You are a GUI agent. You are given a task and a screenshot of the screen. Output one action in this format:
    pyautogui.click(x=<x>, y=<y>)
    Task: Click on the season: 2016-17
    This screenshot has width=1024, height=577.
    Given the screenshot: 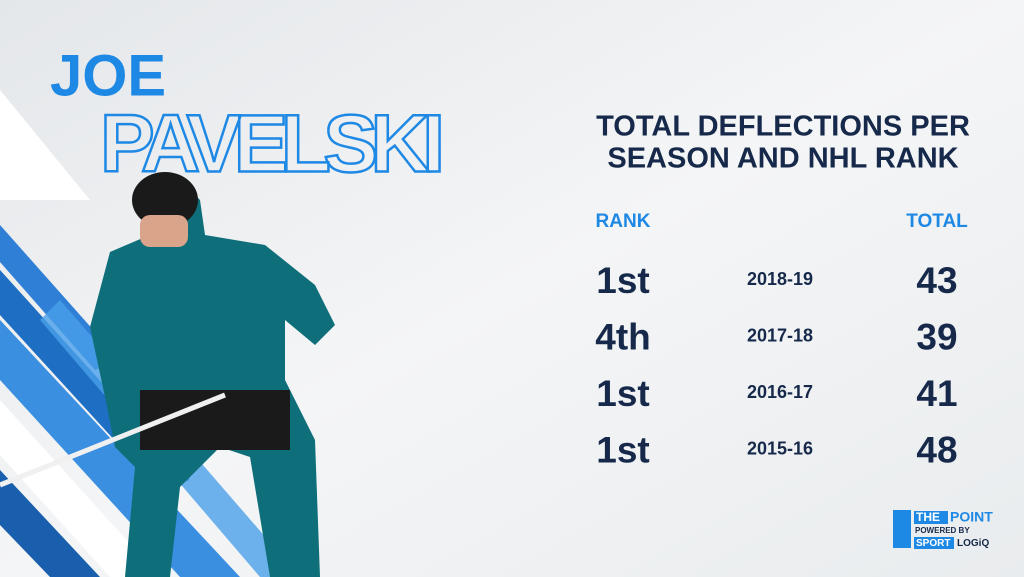 What is the action you would take?
    pyautogui.click(x=780, y=392)
    